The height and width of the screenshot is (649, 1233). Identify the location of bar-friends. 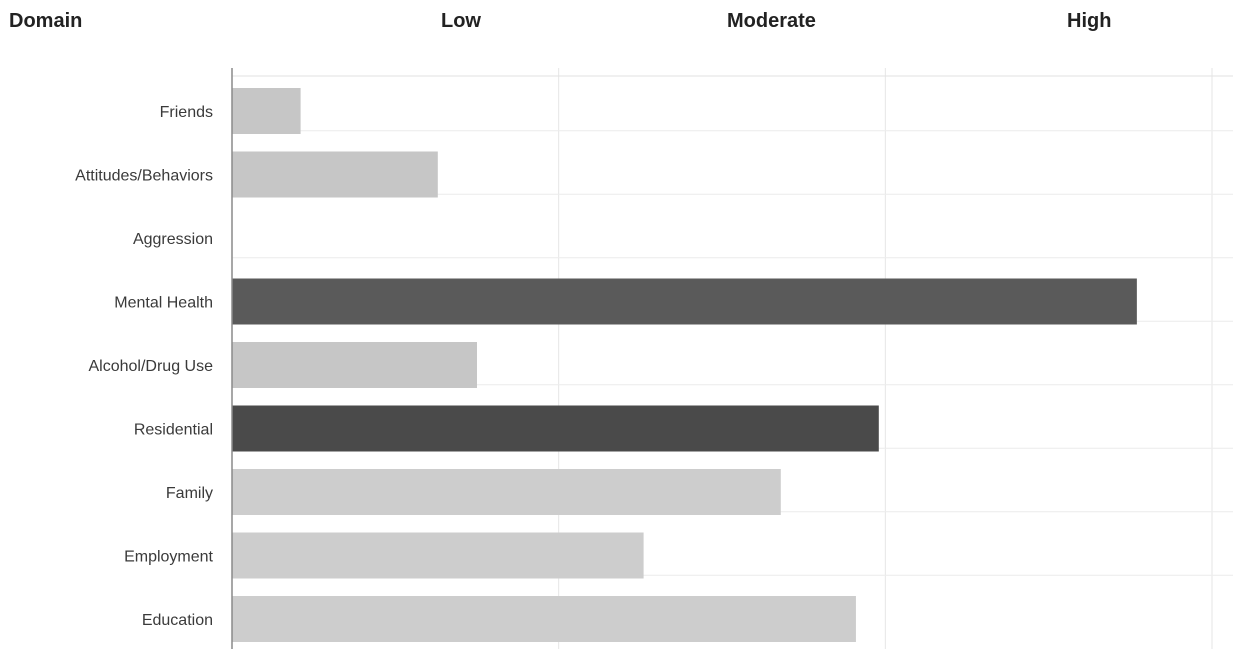
(266, 111).